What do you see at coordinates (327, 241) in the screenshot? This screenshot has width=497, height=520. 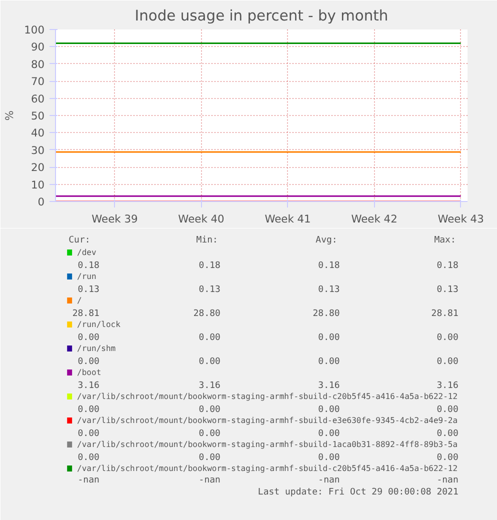 I see `text: Avg:` at bounding box center [327, 241].